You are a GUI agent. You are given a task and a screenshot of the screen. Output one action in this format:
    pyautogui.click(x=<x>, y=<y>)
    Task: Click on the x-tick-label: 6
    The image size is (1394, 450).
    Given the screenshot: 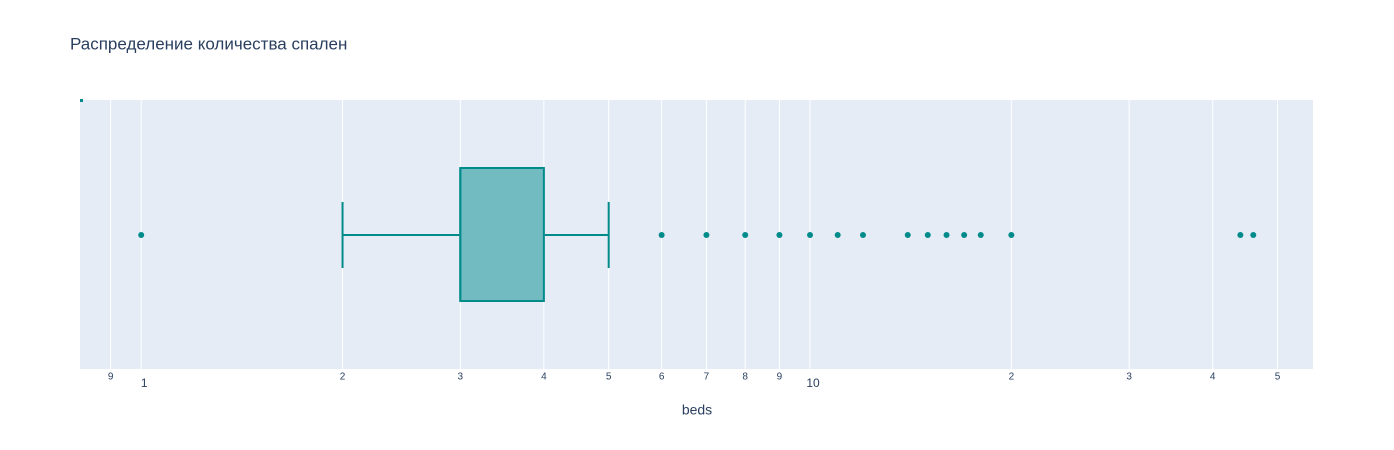 What is the action you would take?
    pyautogui.click(x=662, y=377)
    